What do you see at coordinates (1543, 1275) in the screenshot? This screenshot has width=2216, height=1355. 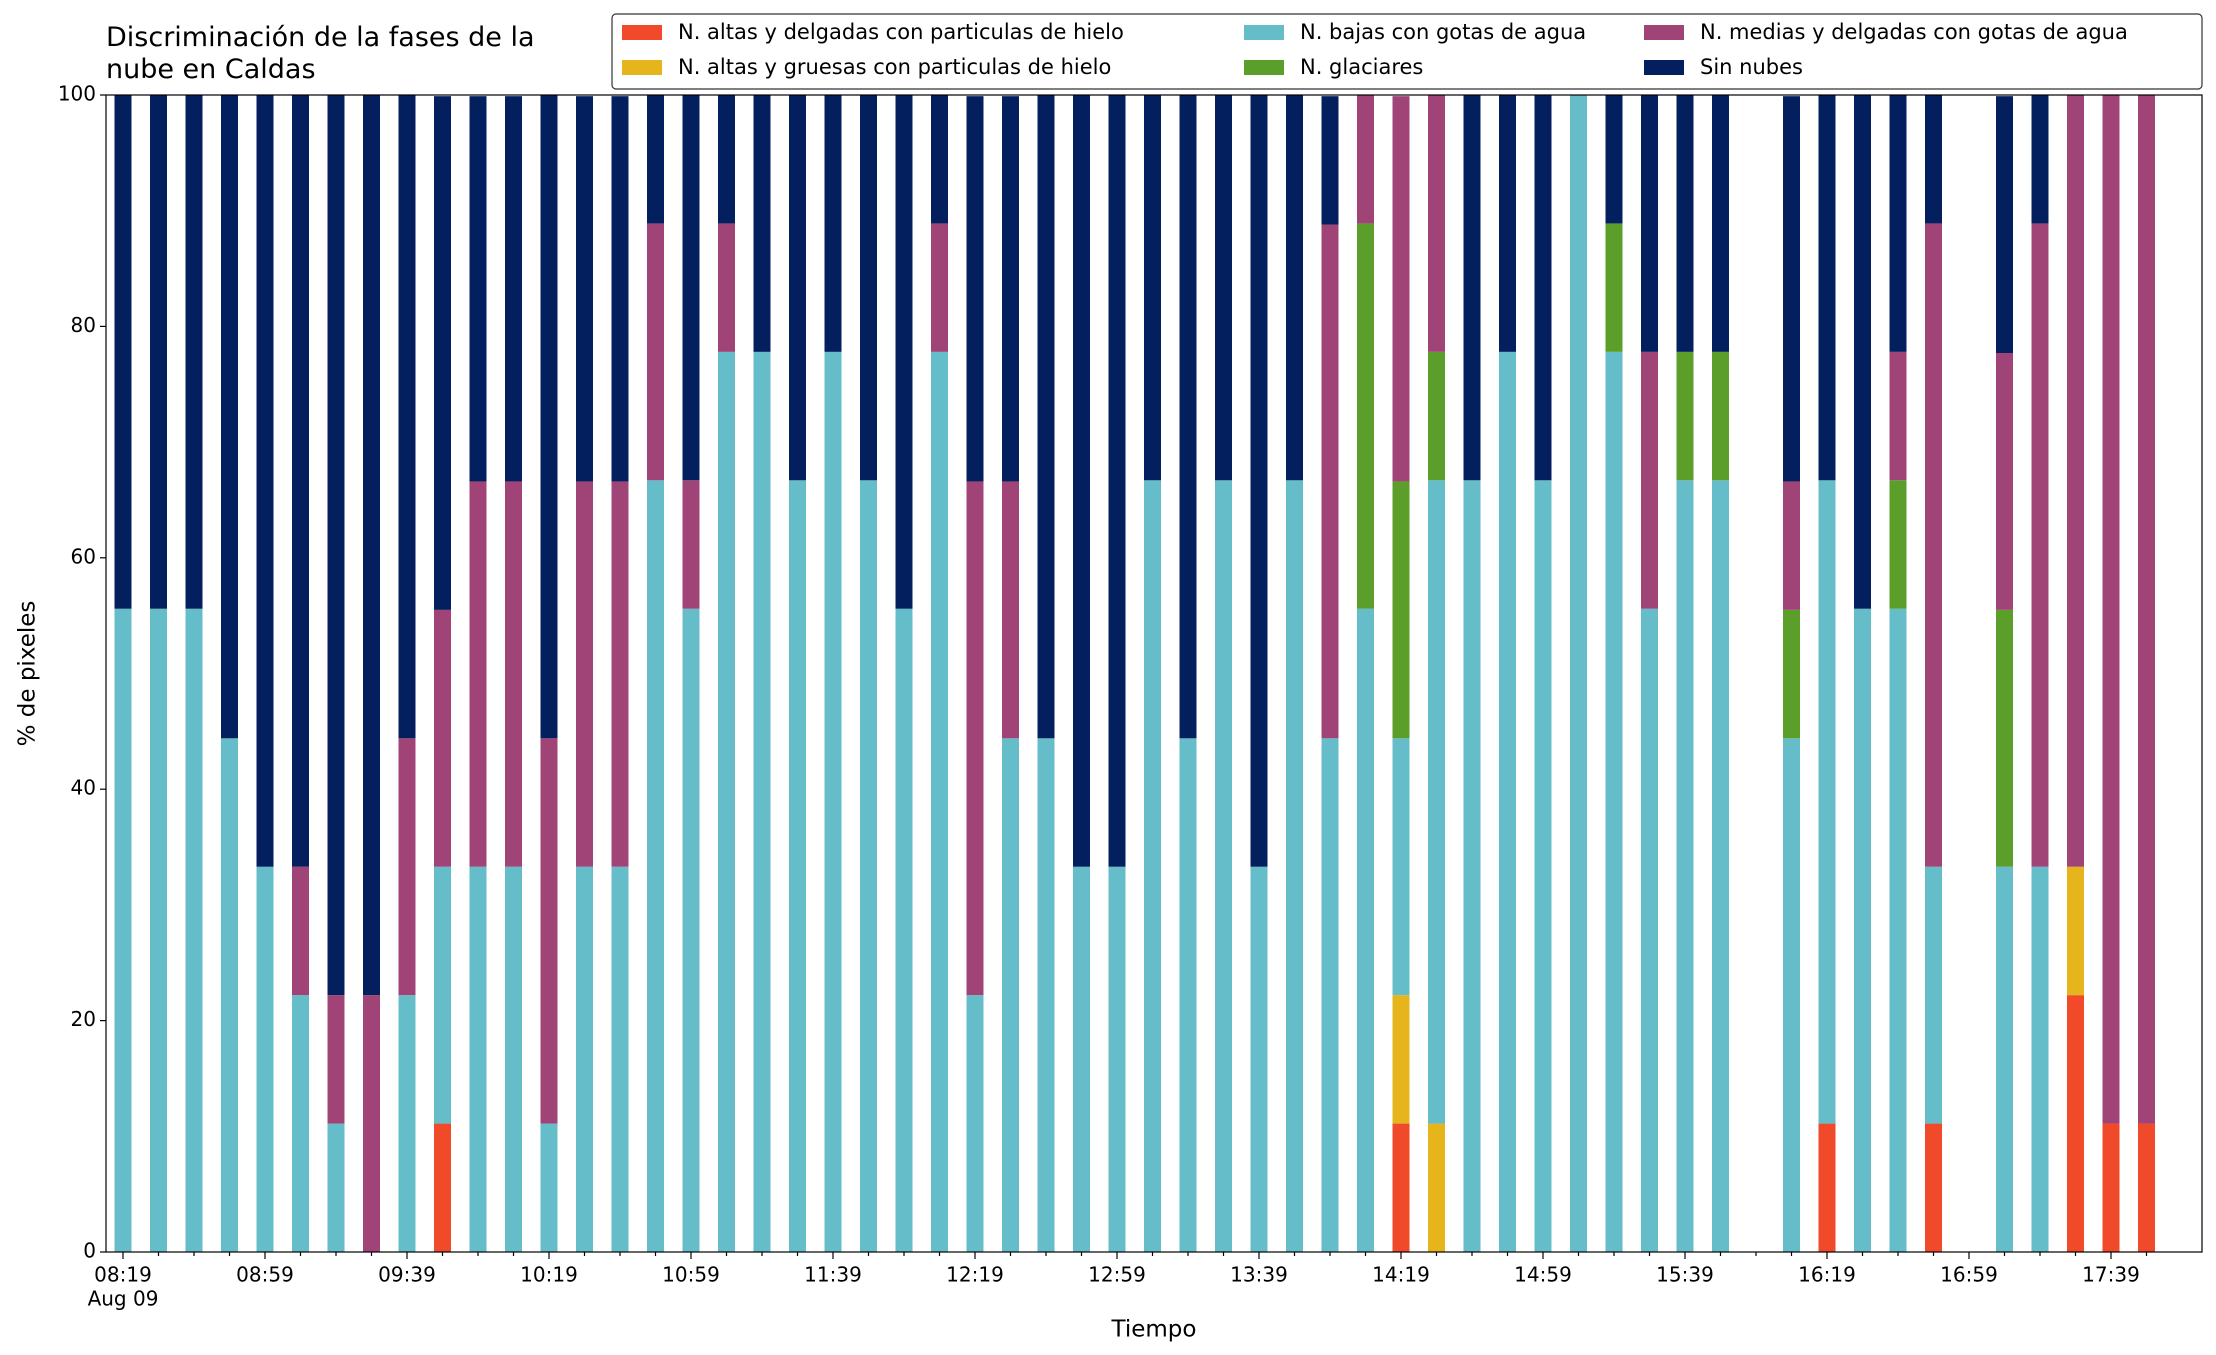 I see `x-tick-label: 14:59` at bounding box center [1543, 1275].